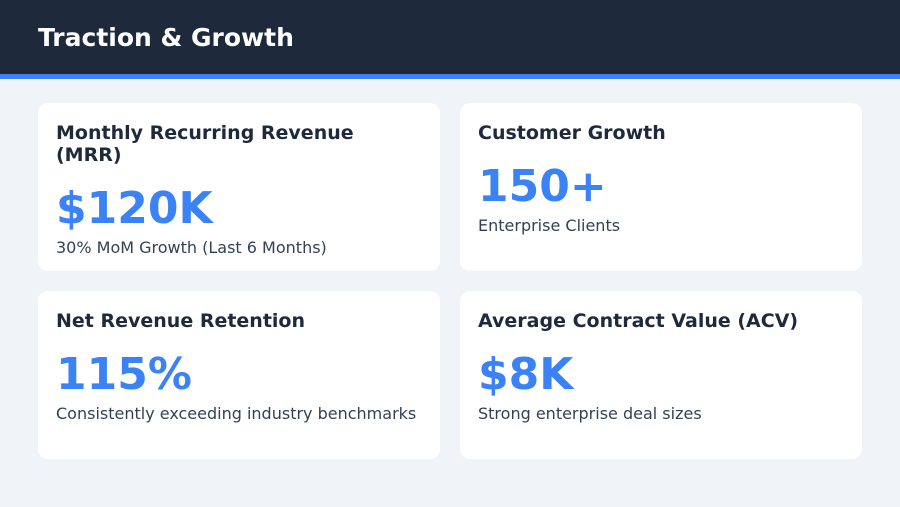 This screenshot has width=900, height=507. What do you see at coordinates (542, 186) in the screenshot?
I see `metric-value: 150+` at bounding box center [542, 186].